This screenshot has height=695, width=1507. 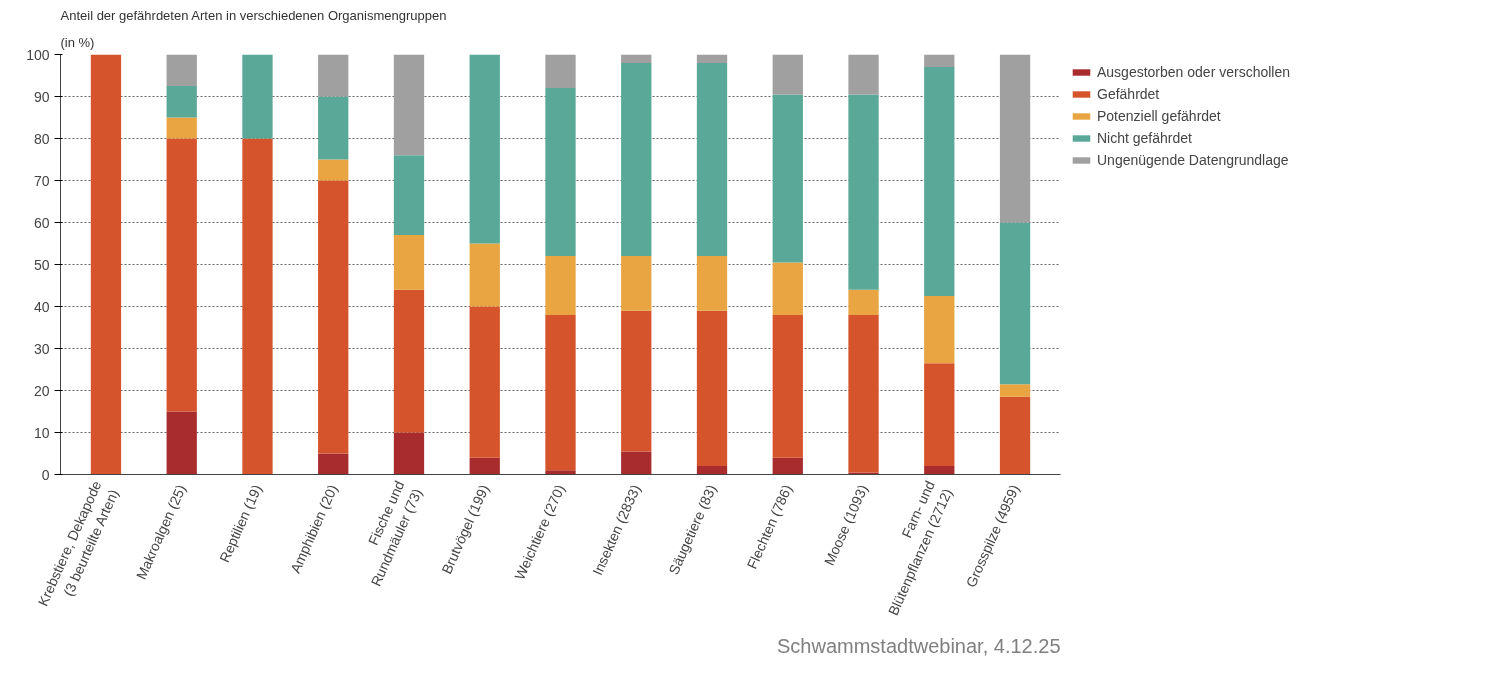 What do you see at coordinates (41, 222) in the screenshot?
I see `y-tick-label: 60` at bounding box center [41, 222].